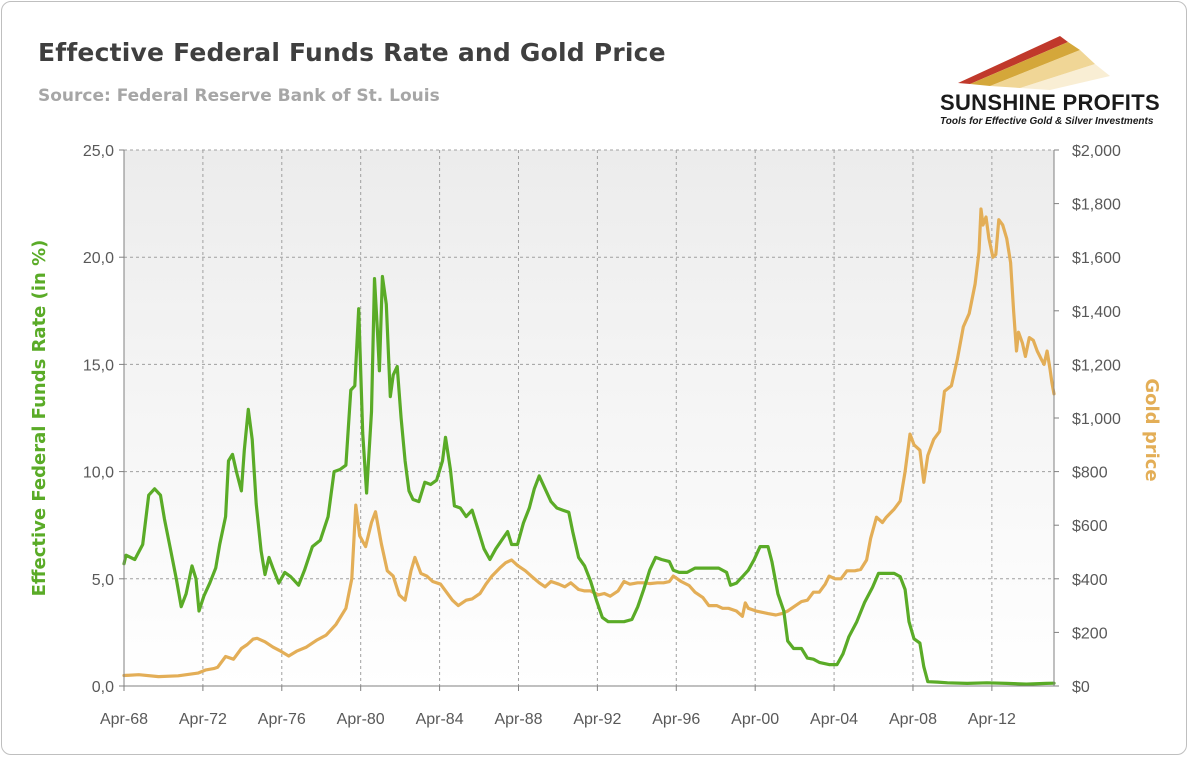 This screenshot has height=758, width=1190. Describe the element at coordinates (755, 719) in the screenshot. I see `x-tick-label: Apr-00` at that location.